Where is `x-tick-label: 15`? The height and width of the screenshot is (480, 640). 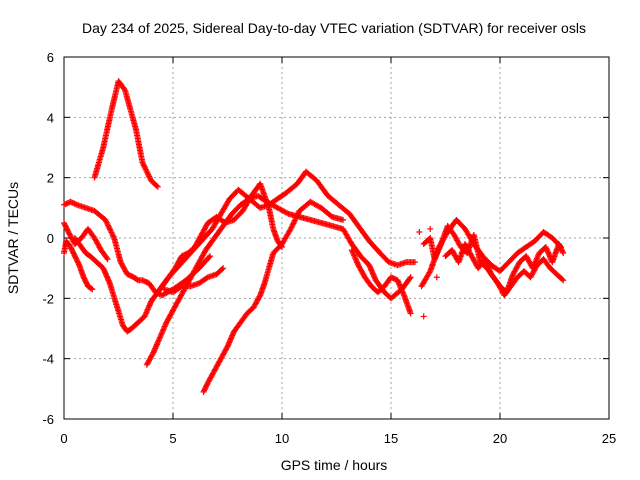
x-tick-label: 15 is located at coordinates (391, 438).